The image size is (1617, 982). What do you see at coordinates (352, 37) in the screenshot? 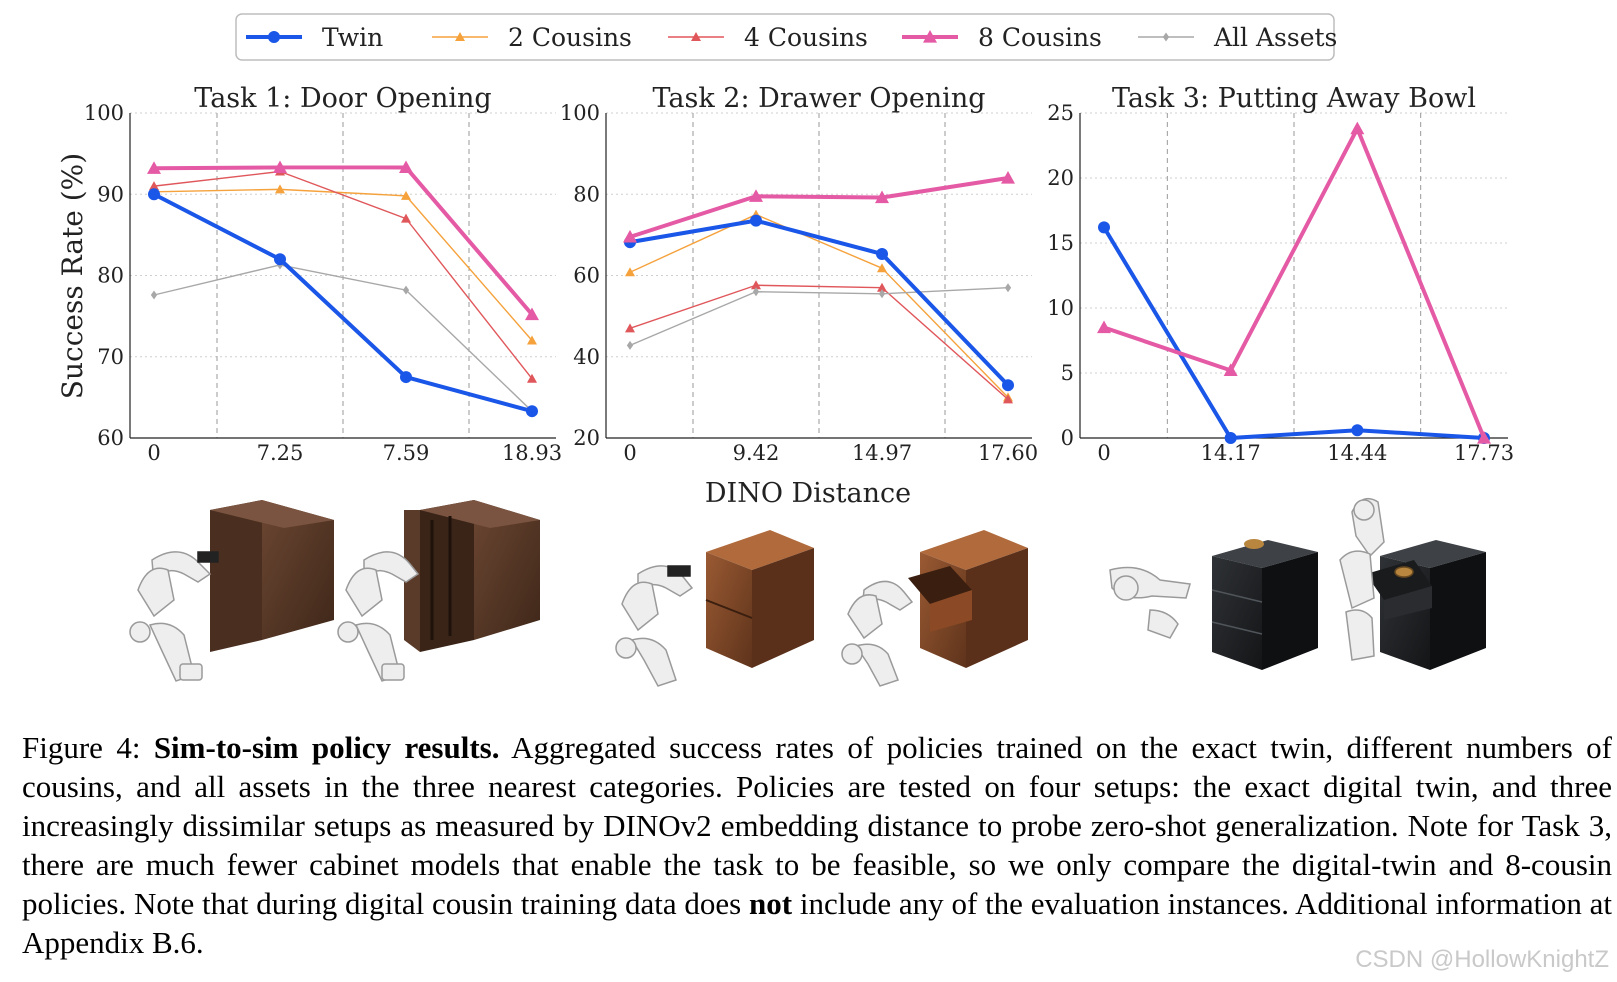
I see `legend-label: Twin` at bounding box center [352, 37].